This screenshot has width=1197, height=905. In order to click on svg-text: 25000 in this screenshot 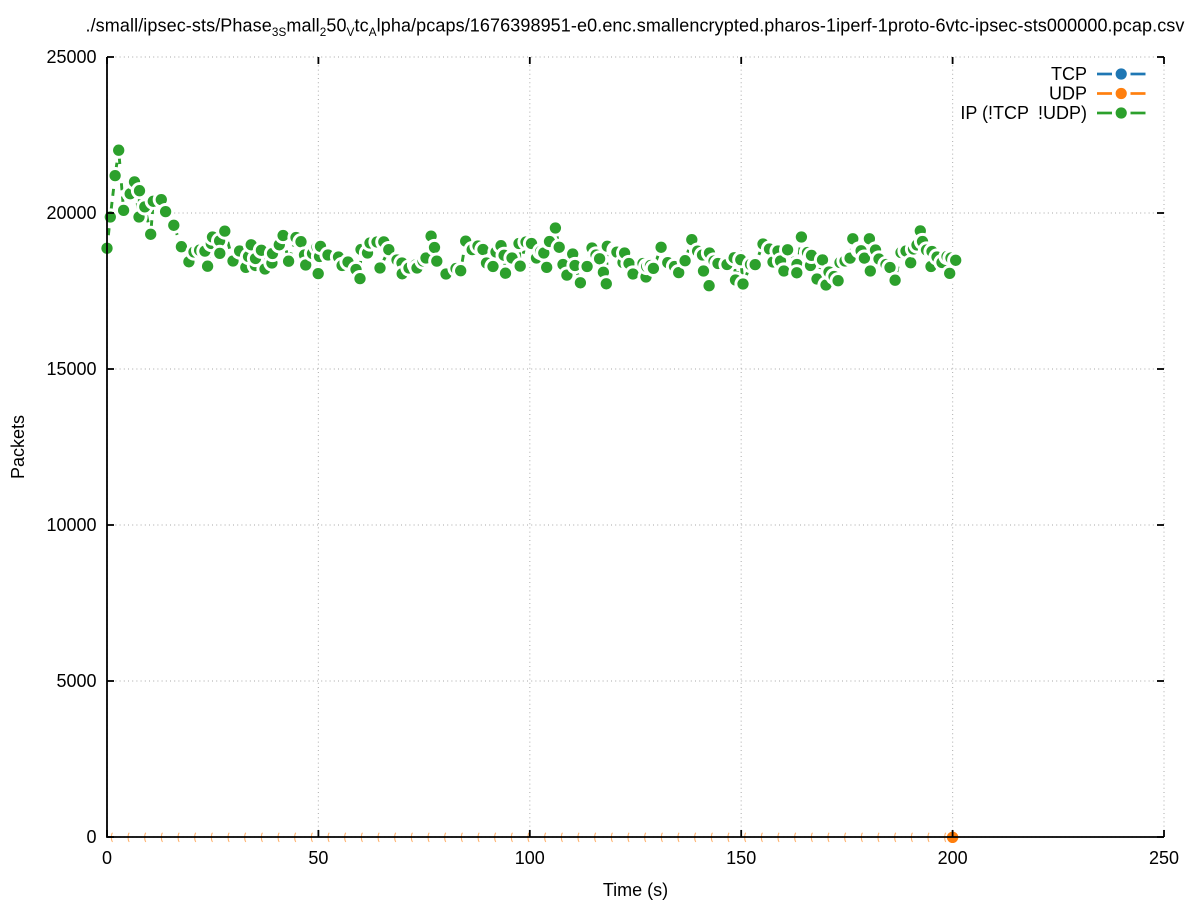, I will do `click(71, 57)`.